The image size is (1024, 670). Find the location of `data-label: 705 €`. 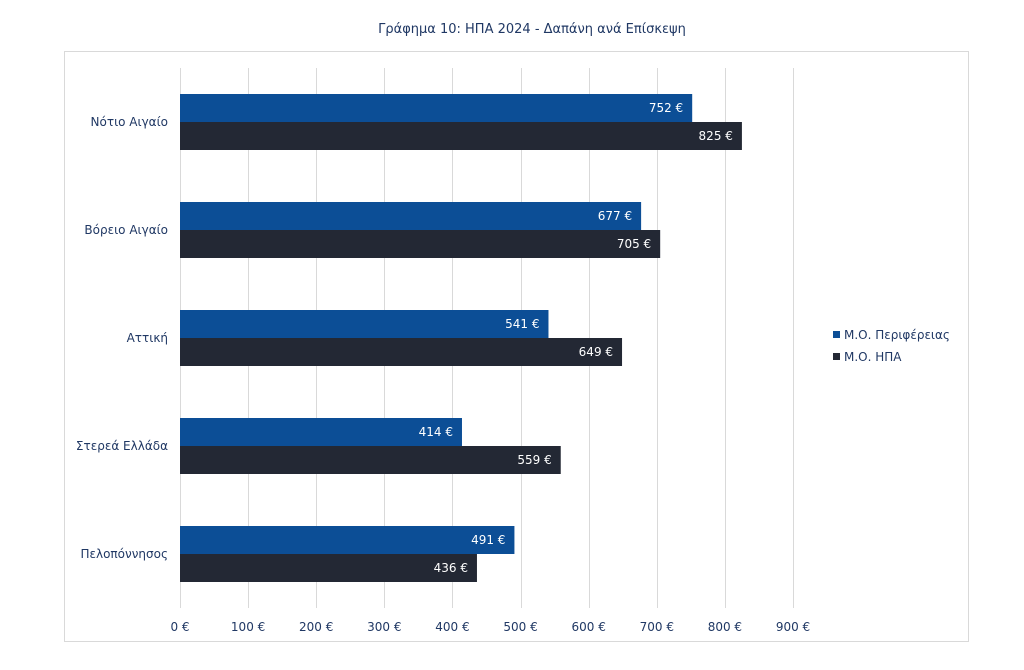

data-label: 705 € is located at coordinates (634, 244).